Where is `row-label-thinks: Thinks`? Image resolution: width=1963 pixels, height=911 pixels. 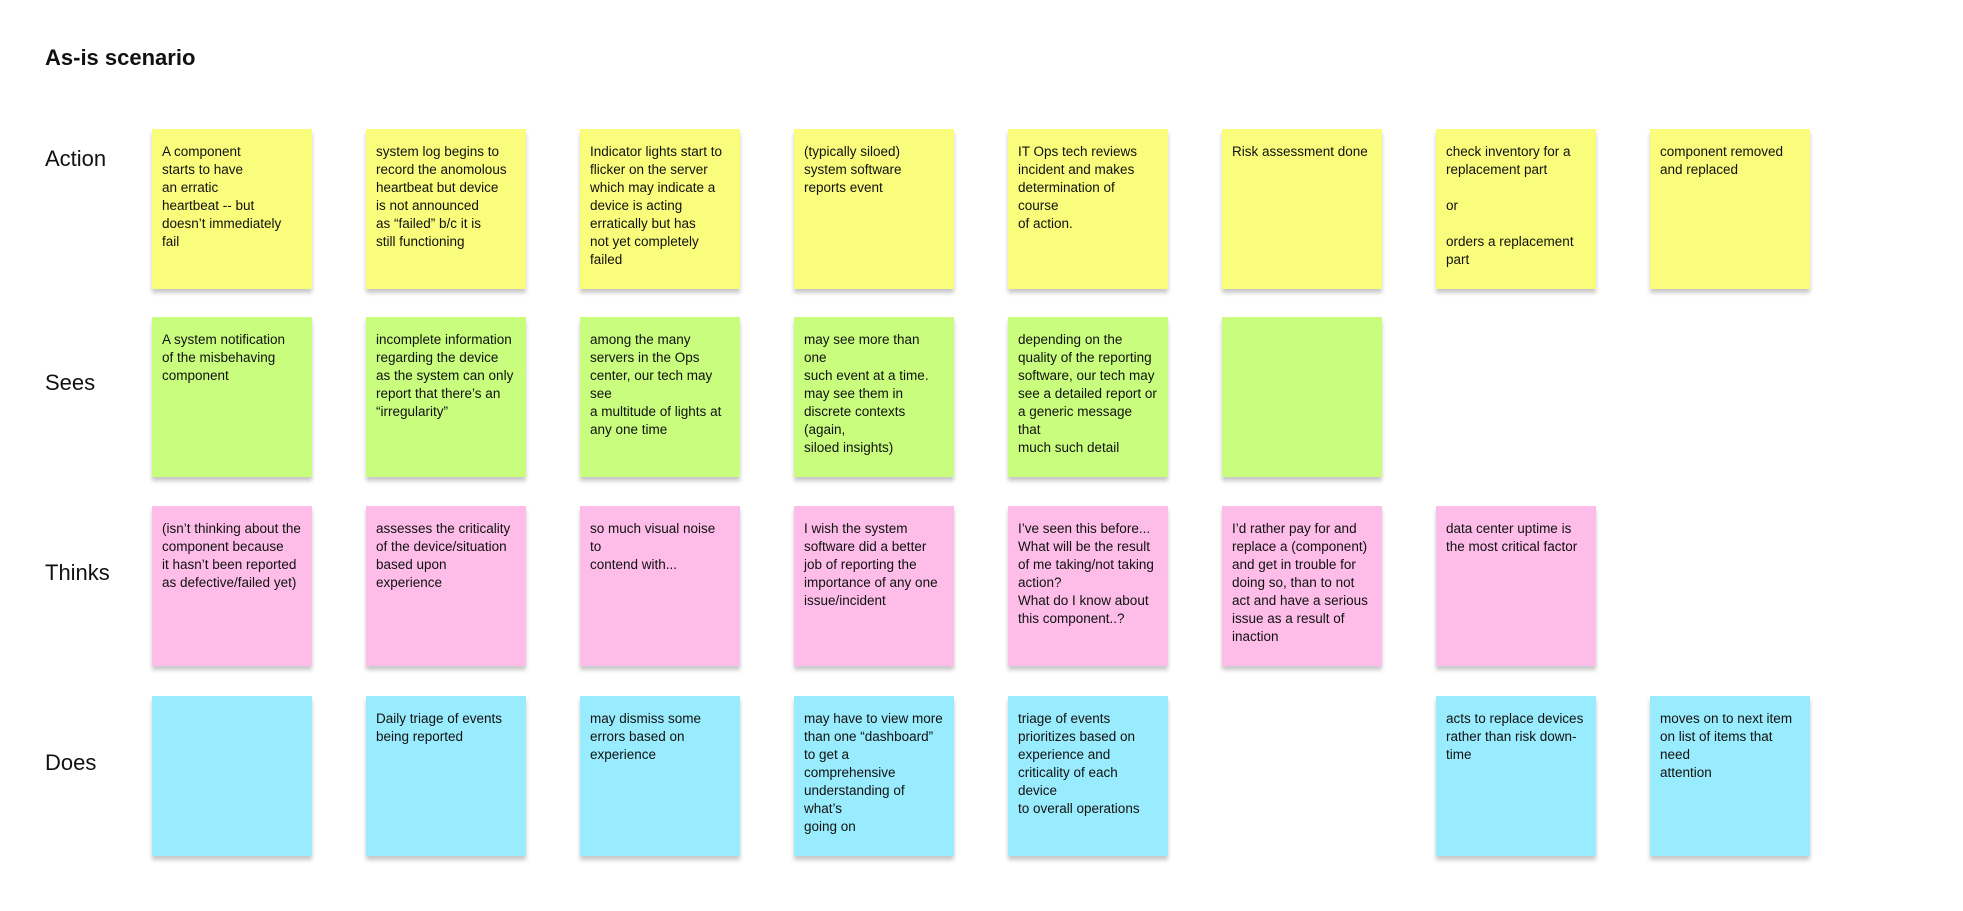 row-label-thinks: Thinks is located at coordinates (77, 572).